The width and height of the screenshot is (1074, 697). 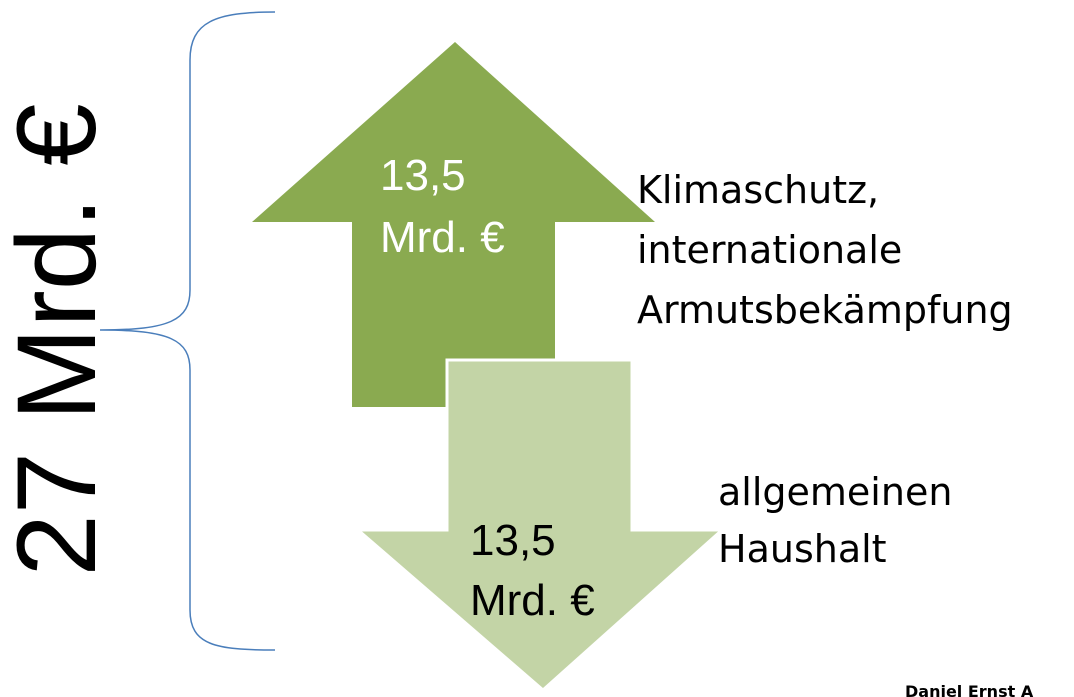 What do you see at coordinates (835, 492) in the screenshot?
I see `down-description: allgemeinen` at bounding box center [835, 492].